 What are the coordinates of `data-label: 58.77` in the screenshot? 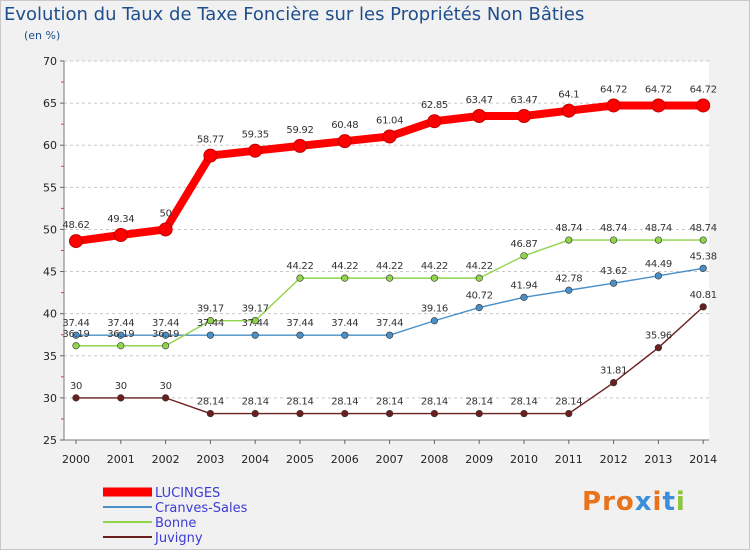 It's located at (210, 140).